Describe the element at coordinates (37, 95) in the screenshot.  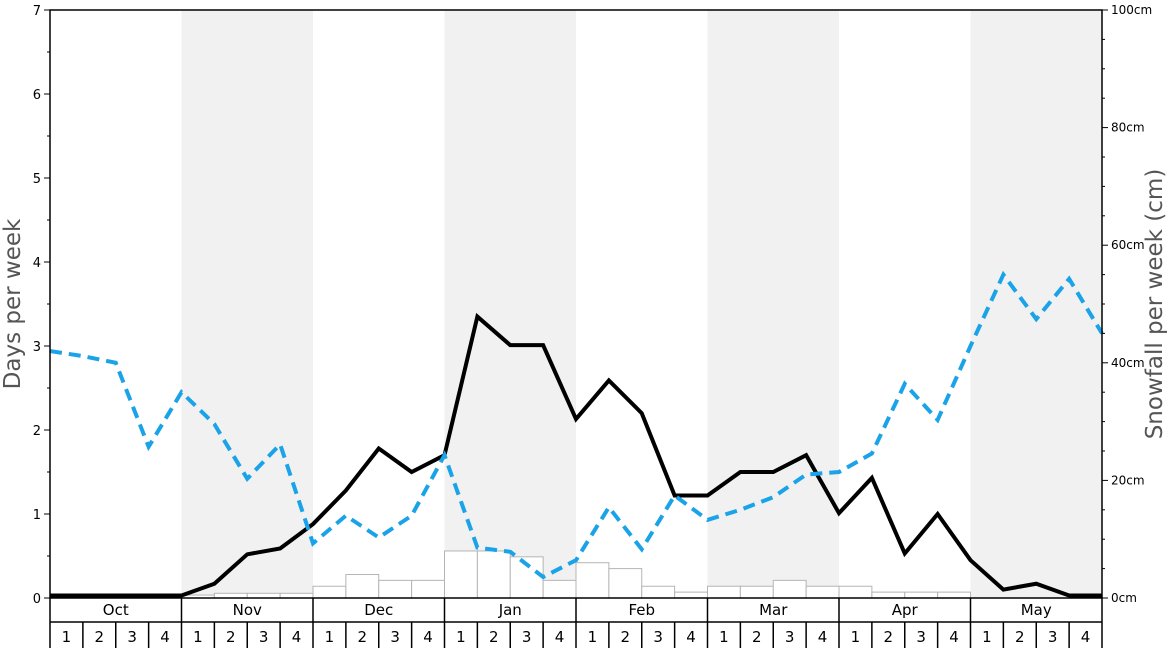
I see `left-tick-label: 6` at that location.